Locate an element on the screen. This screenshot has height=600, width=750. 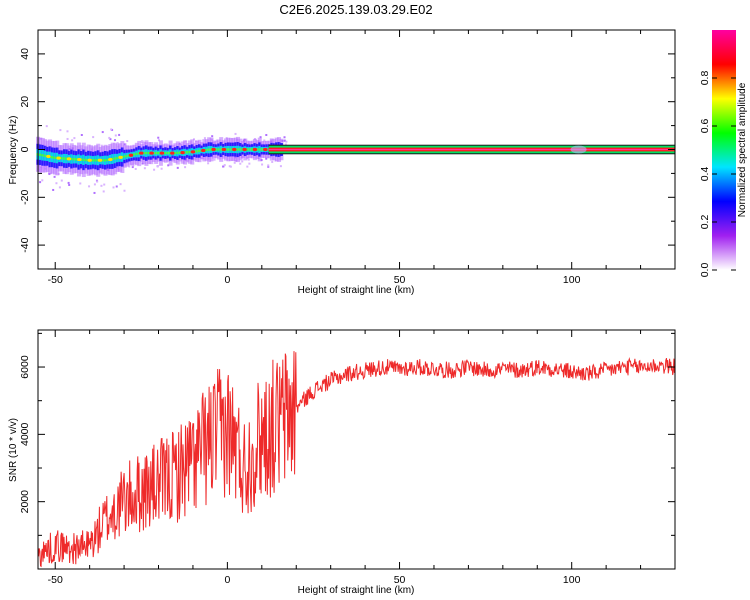
colorbar-tick-label: 0.2 is located at coordinates (705, 222).